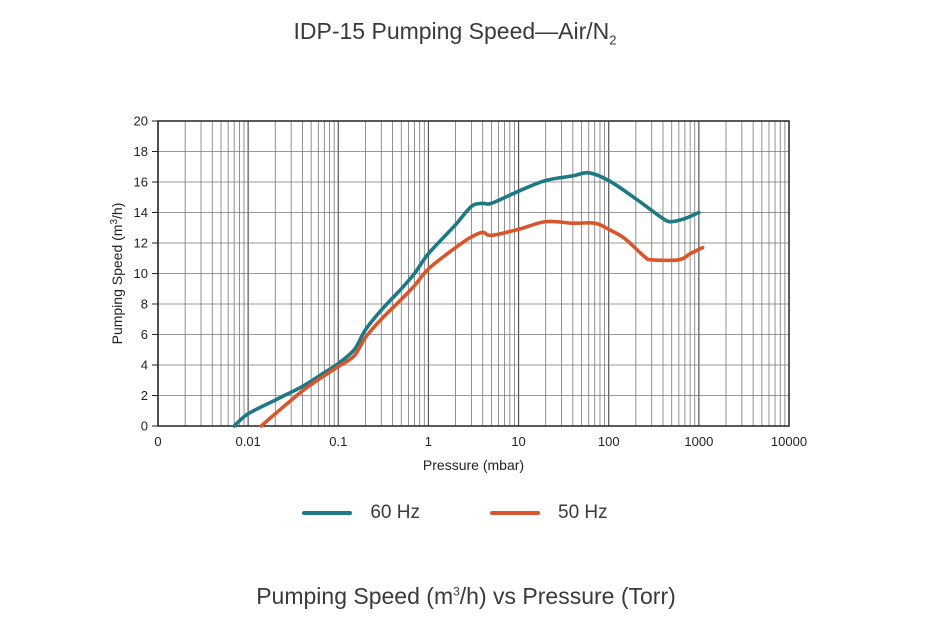 The height and width of the screenshot is (637, 932). What do you see at coordinates (141, 121) in the screenshot?
I see `y-tick-label: 20` at bounding box center [141, 121].